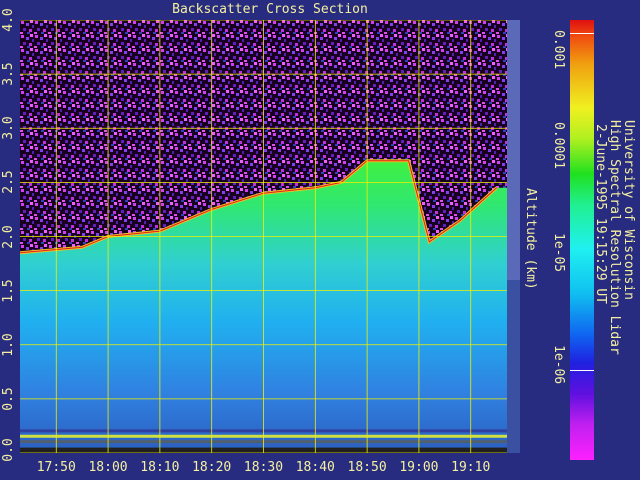 This screenshot has height=480, width=640. I want to click on caption-datetime: 2-June-1995 19:15:29 UT, so click(600, 214).